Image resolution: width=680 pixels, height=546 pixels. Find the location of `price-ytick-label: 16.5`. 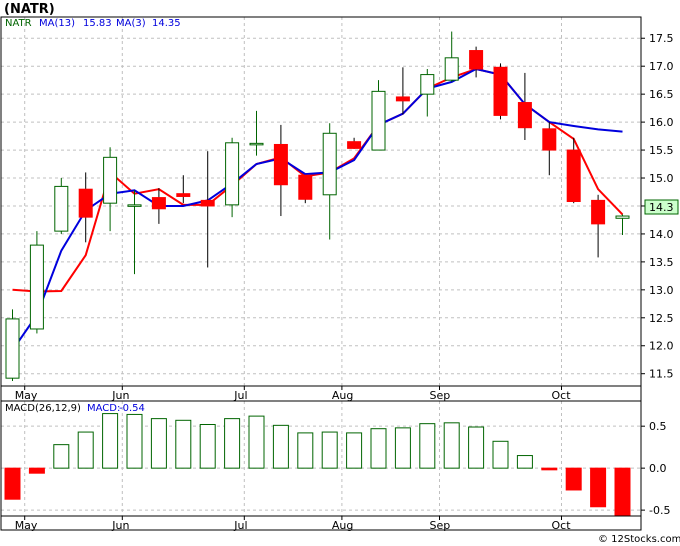

price-ytick-label: 16.5 is located at coordinates (661, 94).